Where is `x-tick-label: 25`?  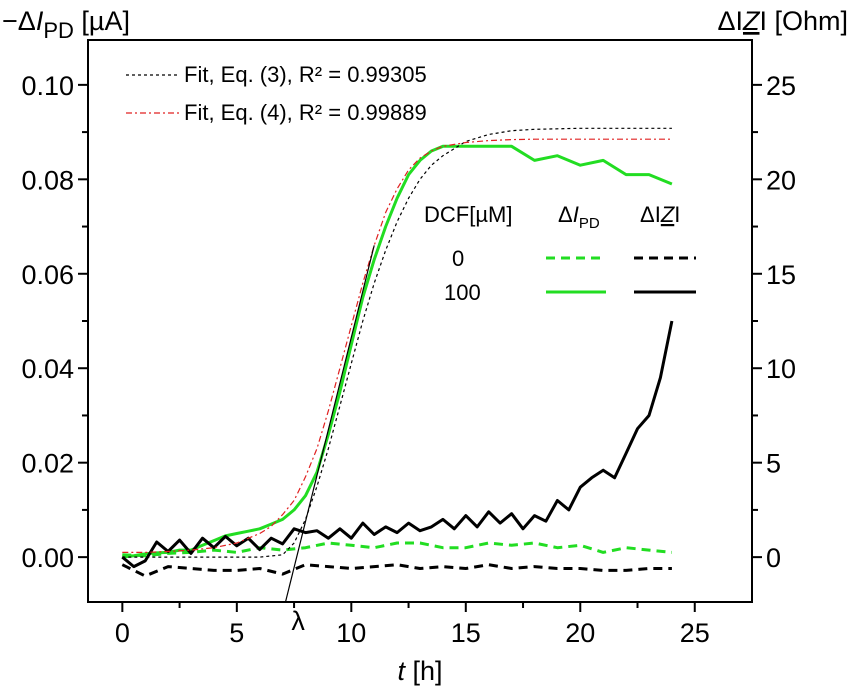
x-tick-label: 25 is located at coordinates (695, 633).